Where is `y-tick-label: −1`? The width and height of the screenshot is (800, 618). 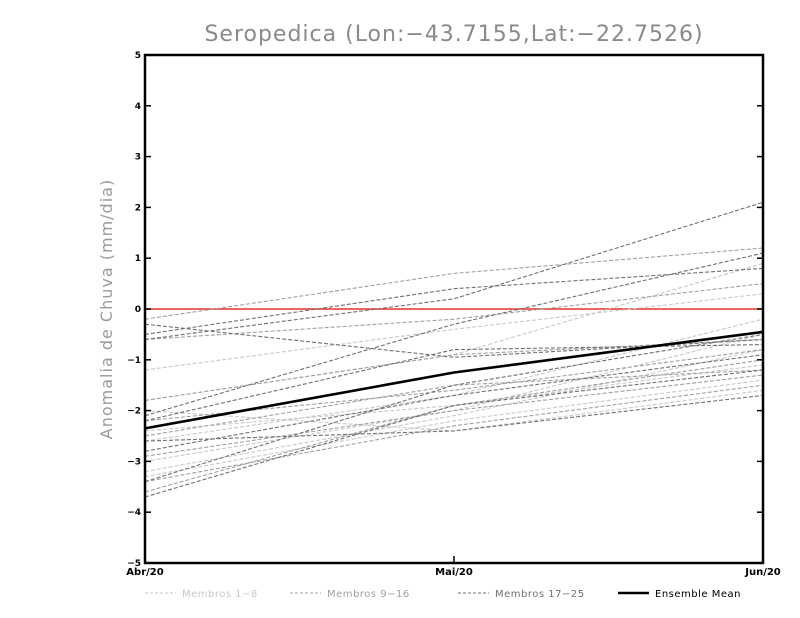
y-tick-label: −1 is located at coordinates (134, 361).